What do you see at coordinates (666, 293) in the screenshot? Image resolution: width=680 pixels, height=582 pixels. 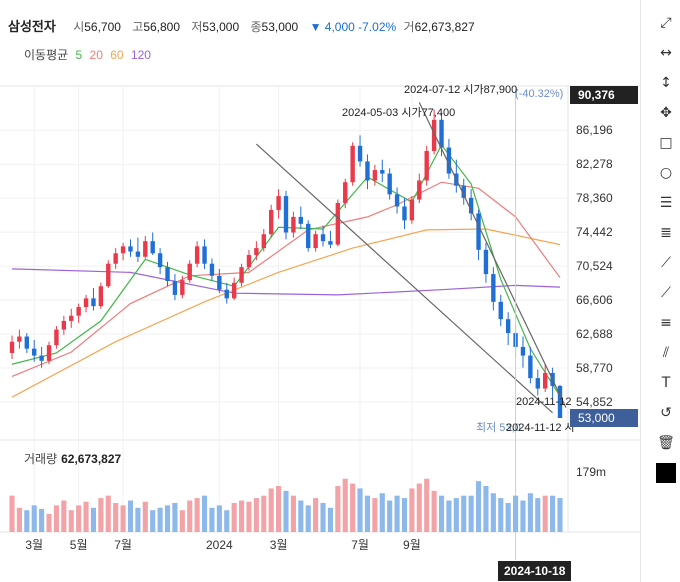 I see `fan-icon: ⟋` at bounding box center [666, 293].